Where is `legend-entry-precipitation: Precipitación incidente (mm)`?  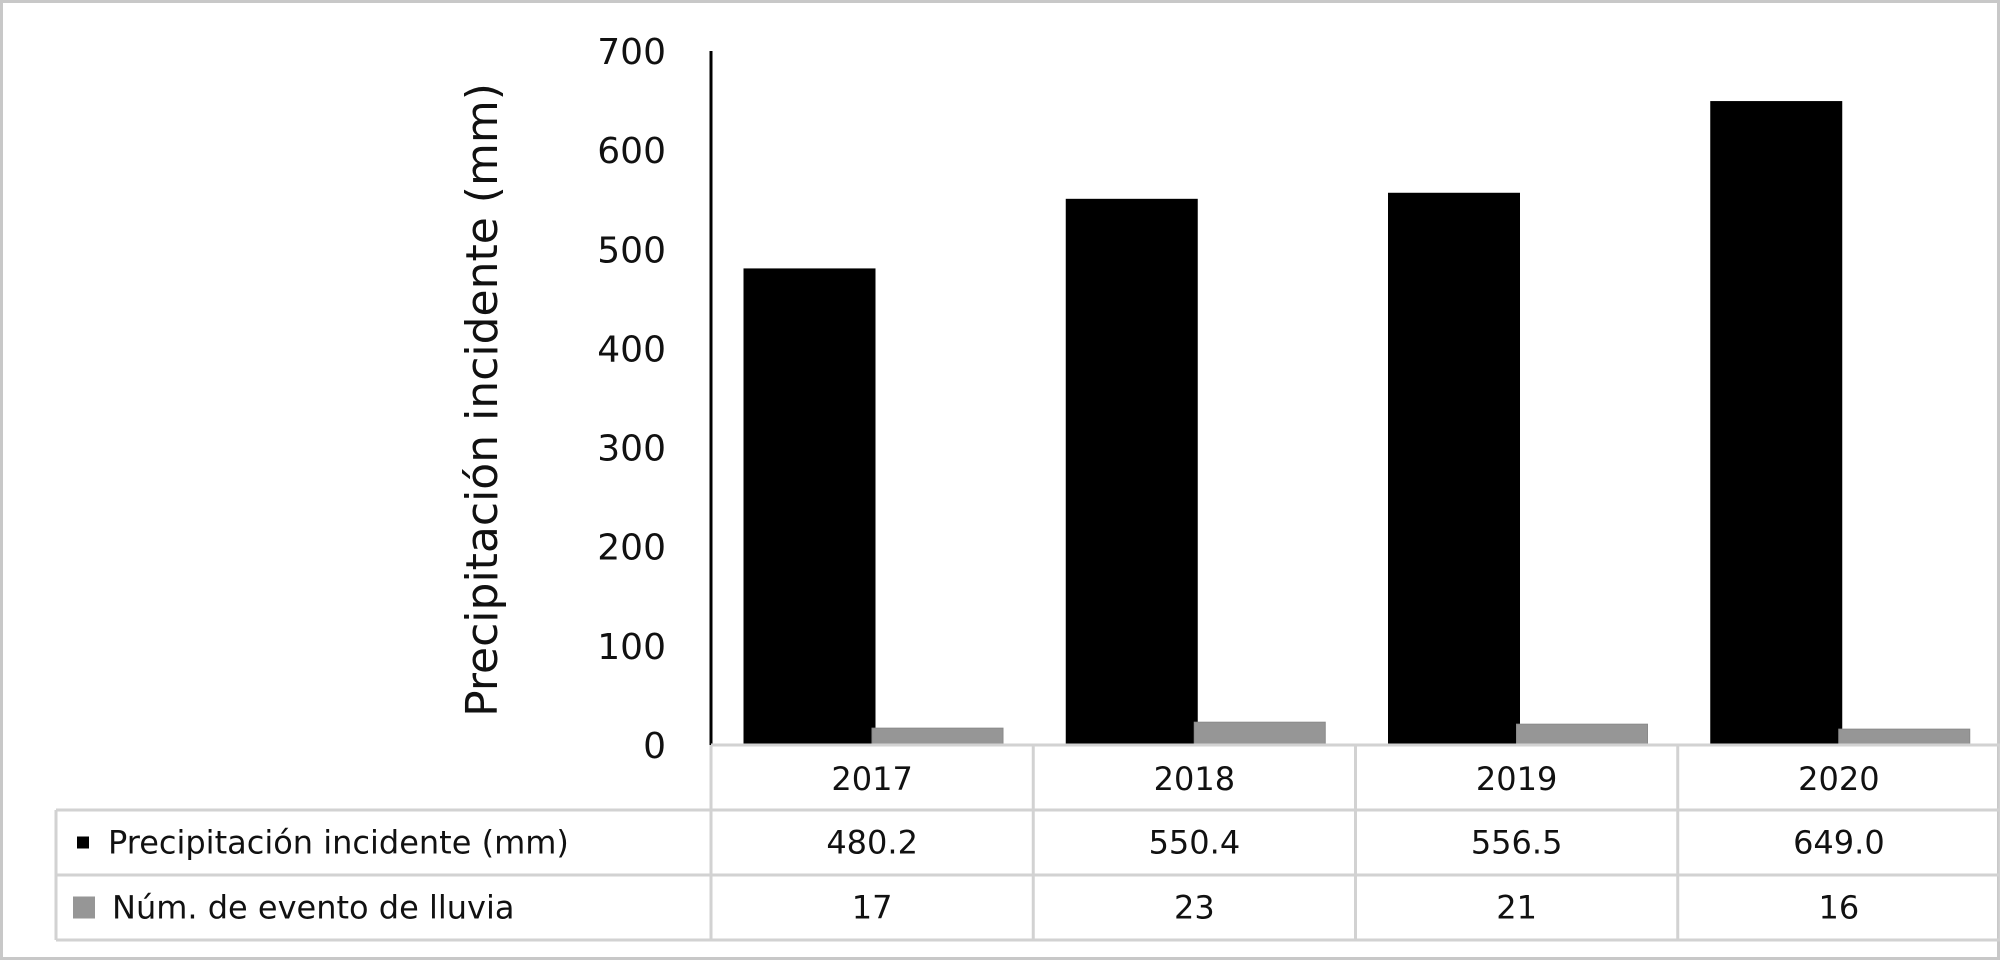
legend-entry-precipitation: Precipitación incidente (mm) is located at coordinates (338, 843).